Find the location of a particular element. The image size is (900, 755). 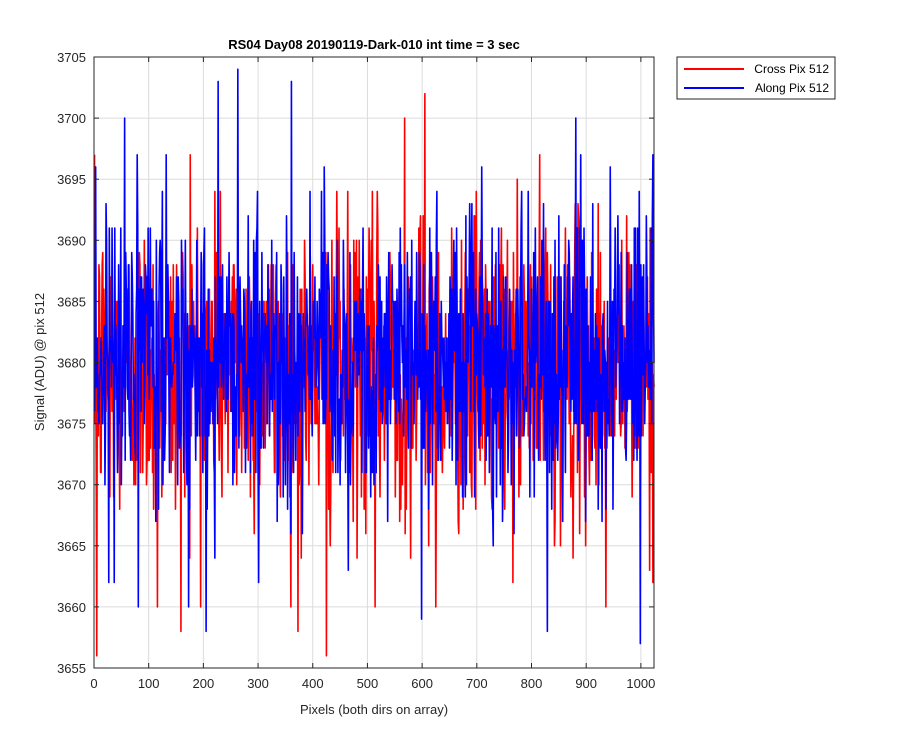

y-tick-label: 3670 is located at coordinates (71, 485).